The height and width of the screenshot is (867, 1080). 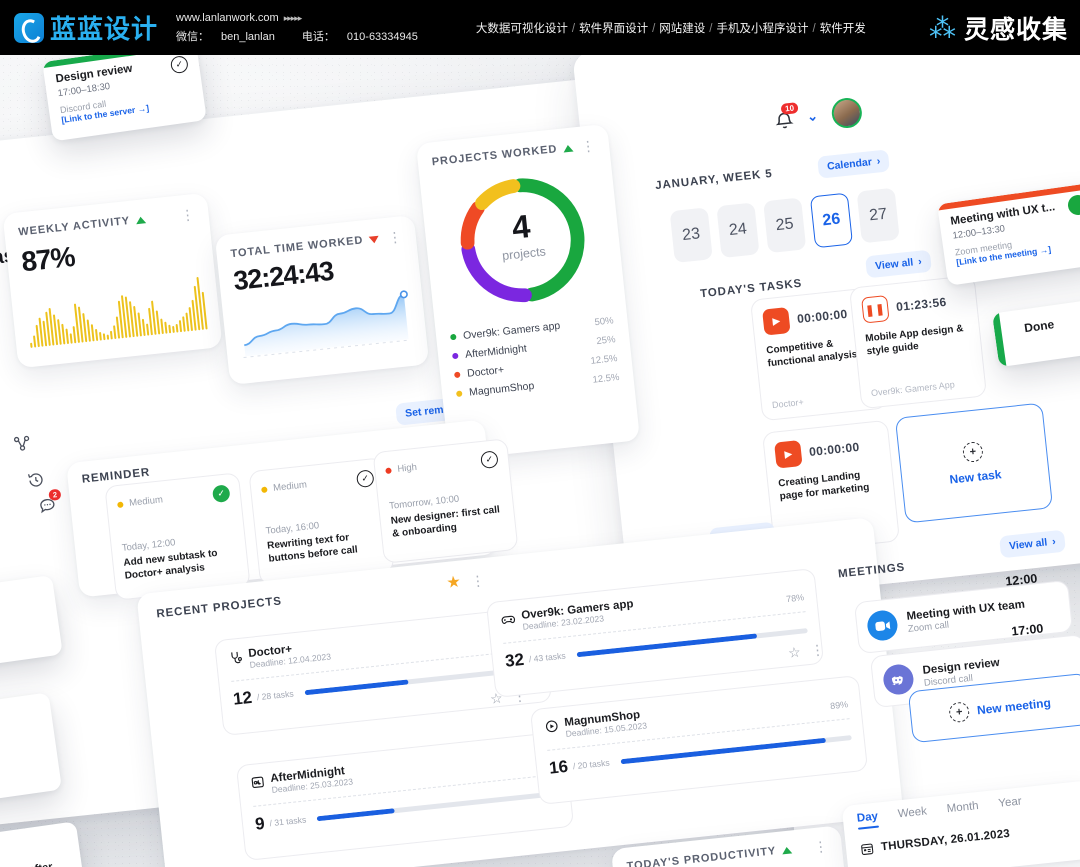 I want to click on services-list: 大数据可视化设计 / 软件界面设计 / 网站建设 / 手机及小程序设计 / 软件开发, so click(x=670, y=28).